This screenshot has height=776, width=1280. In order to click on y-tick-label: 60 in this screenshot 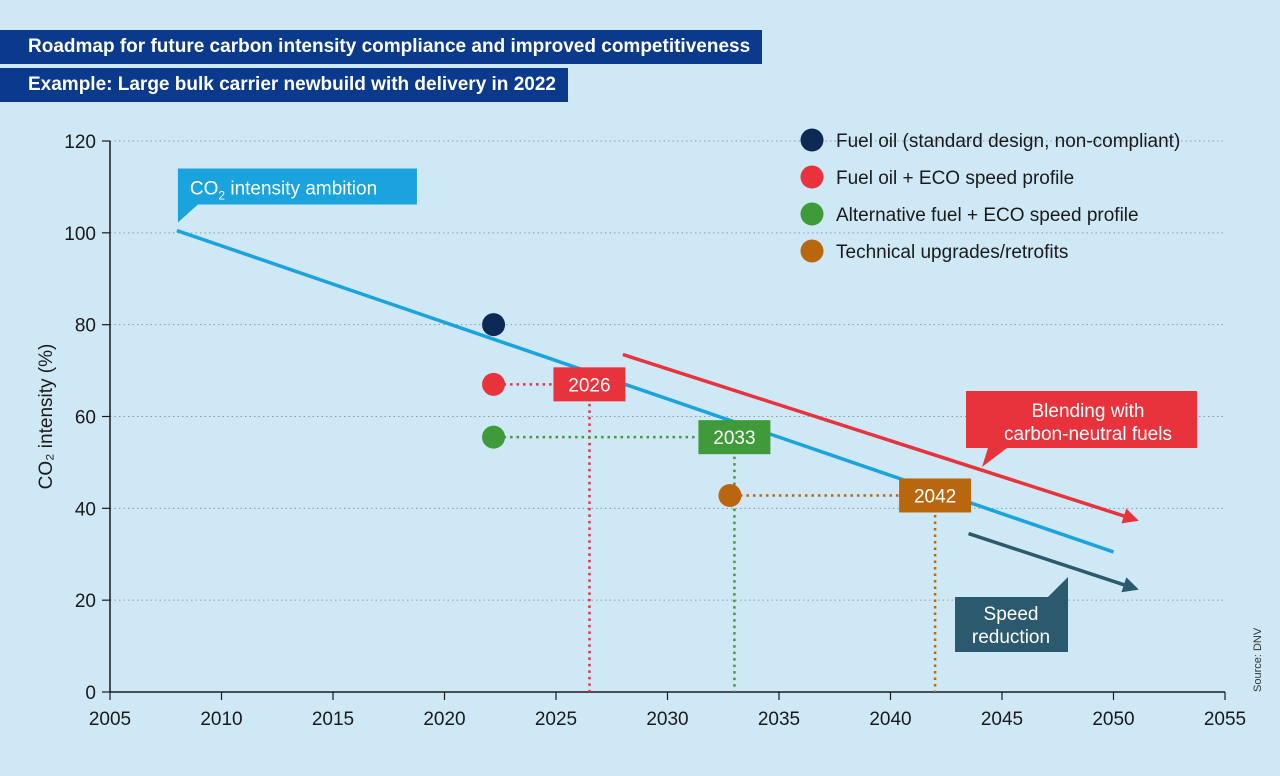, I will do `click(85, 418)`.